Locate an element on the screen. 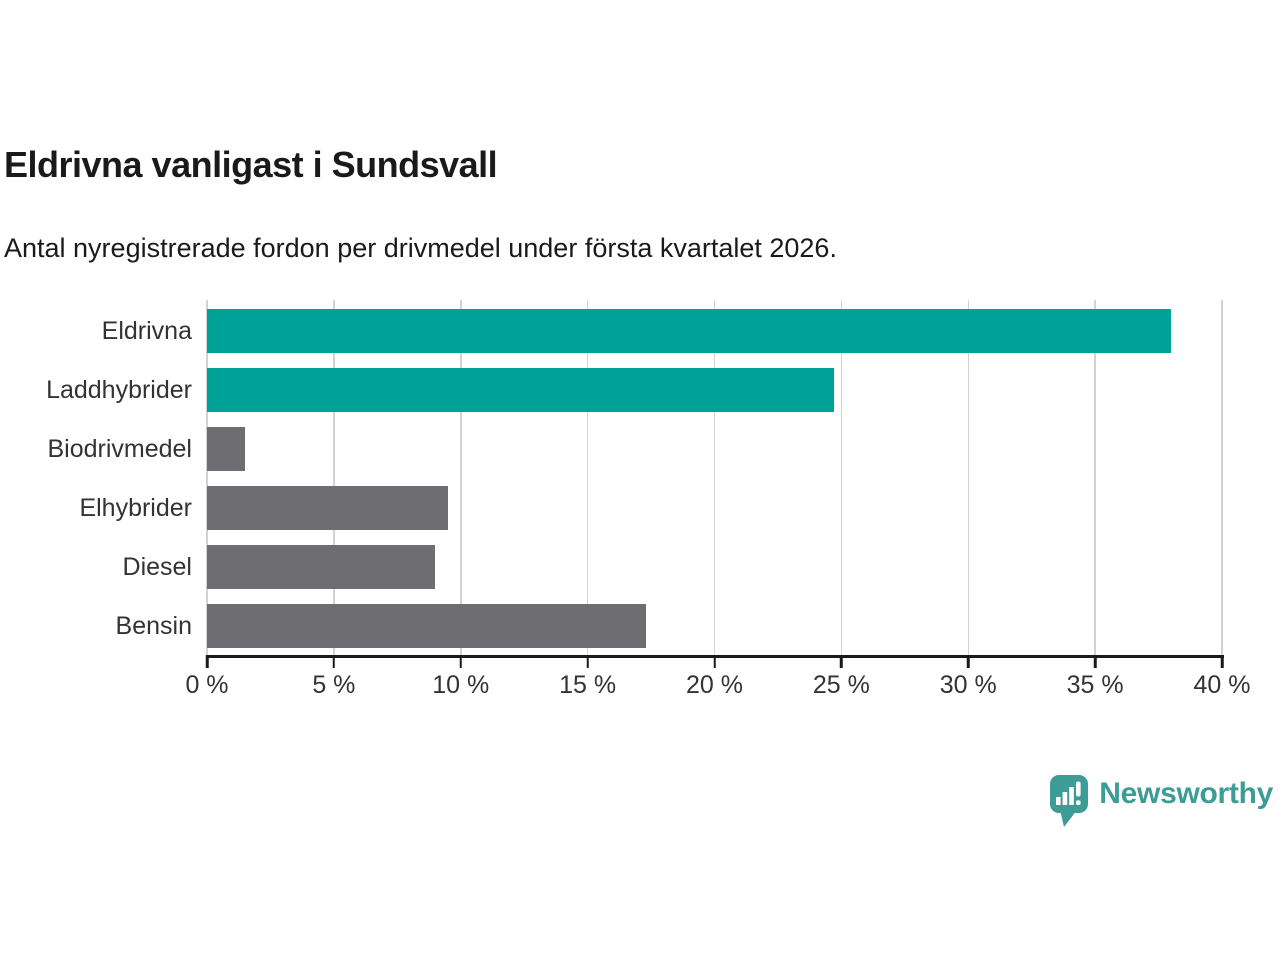 The image size is (1280, 960). bar-elhybrider is located at coordinates (328, 507).